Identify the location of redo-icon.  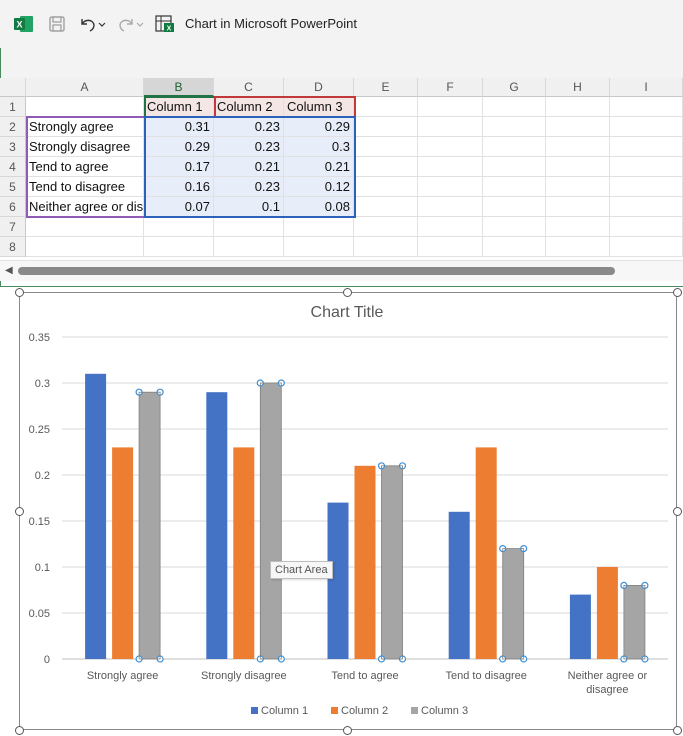
(130, 24).